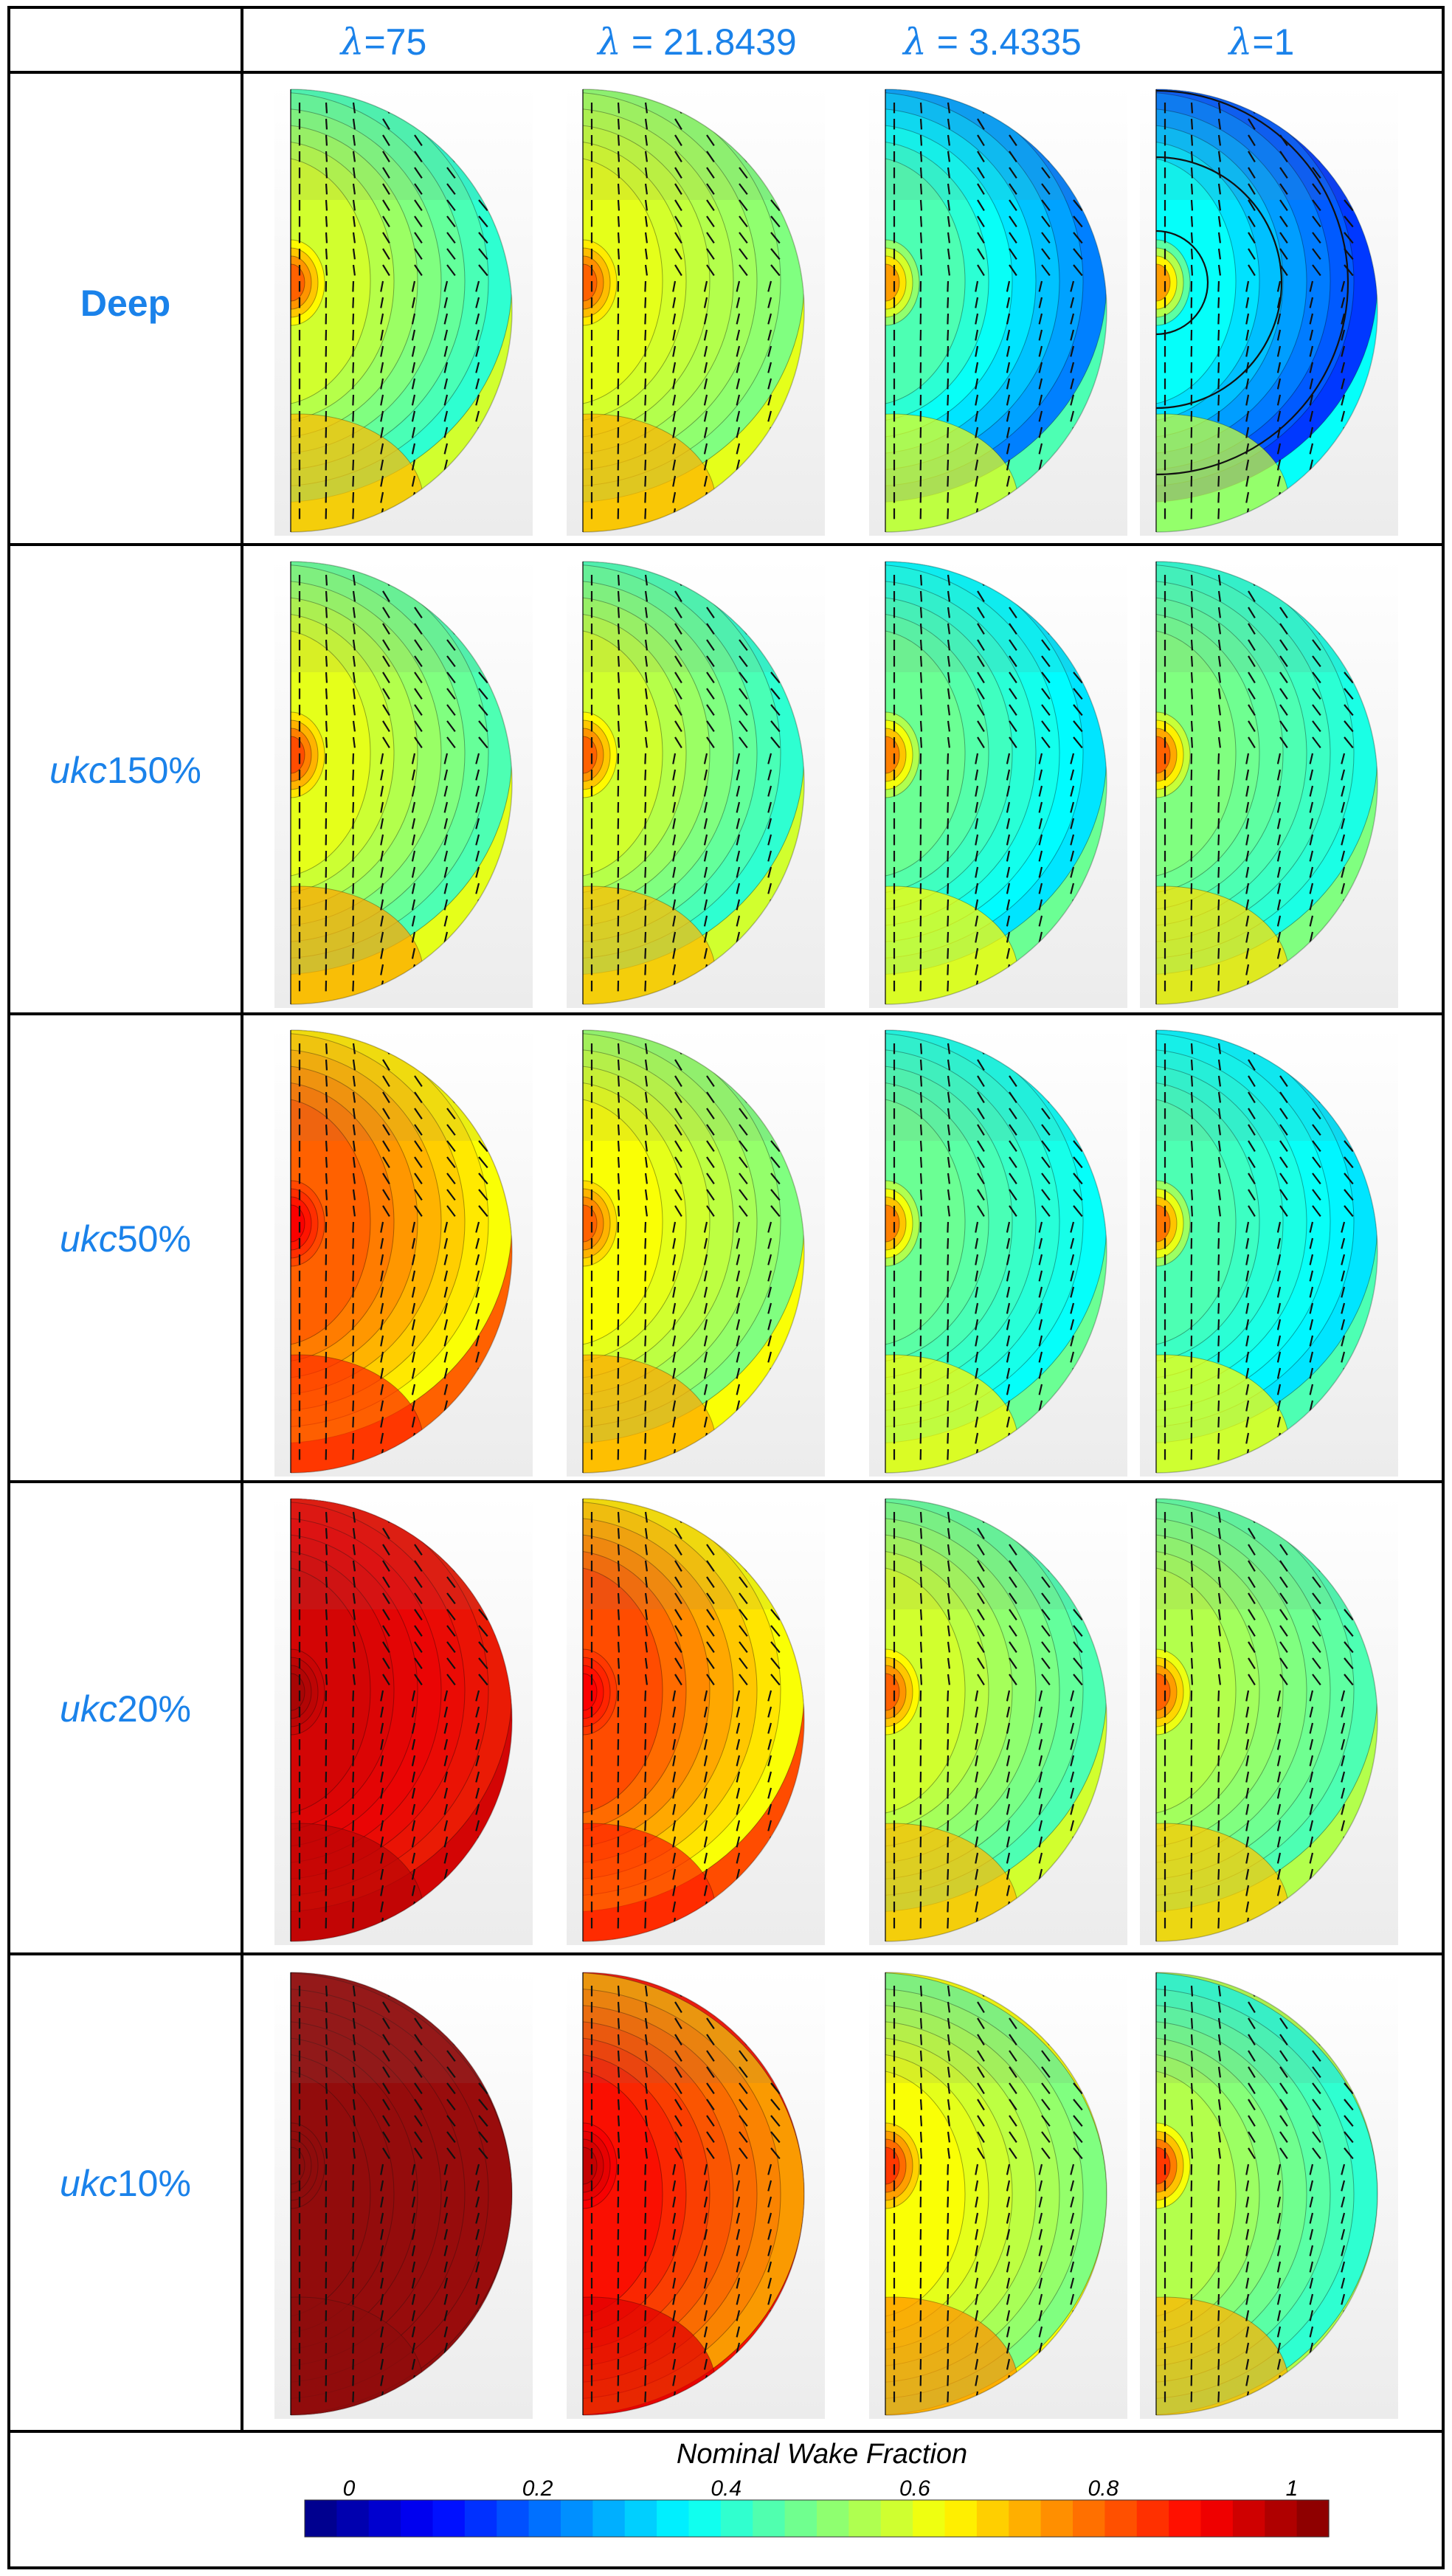 This screenshot has width=1452, height=2576. I want to click on hub-contour, so click(590, 283).